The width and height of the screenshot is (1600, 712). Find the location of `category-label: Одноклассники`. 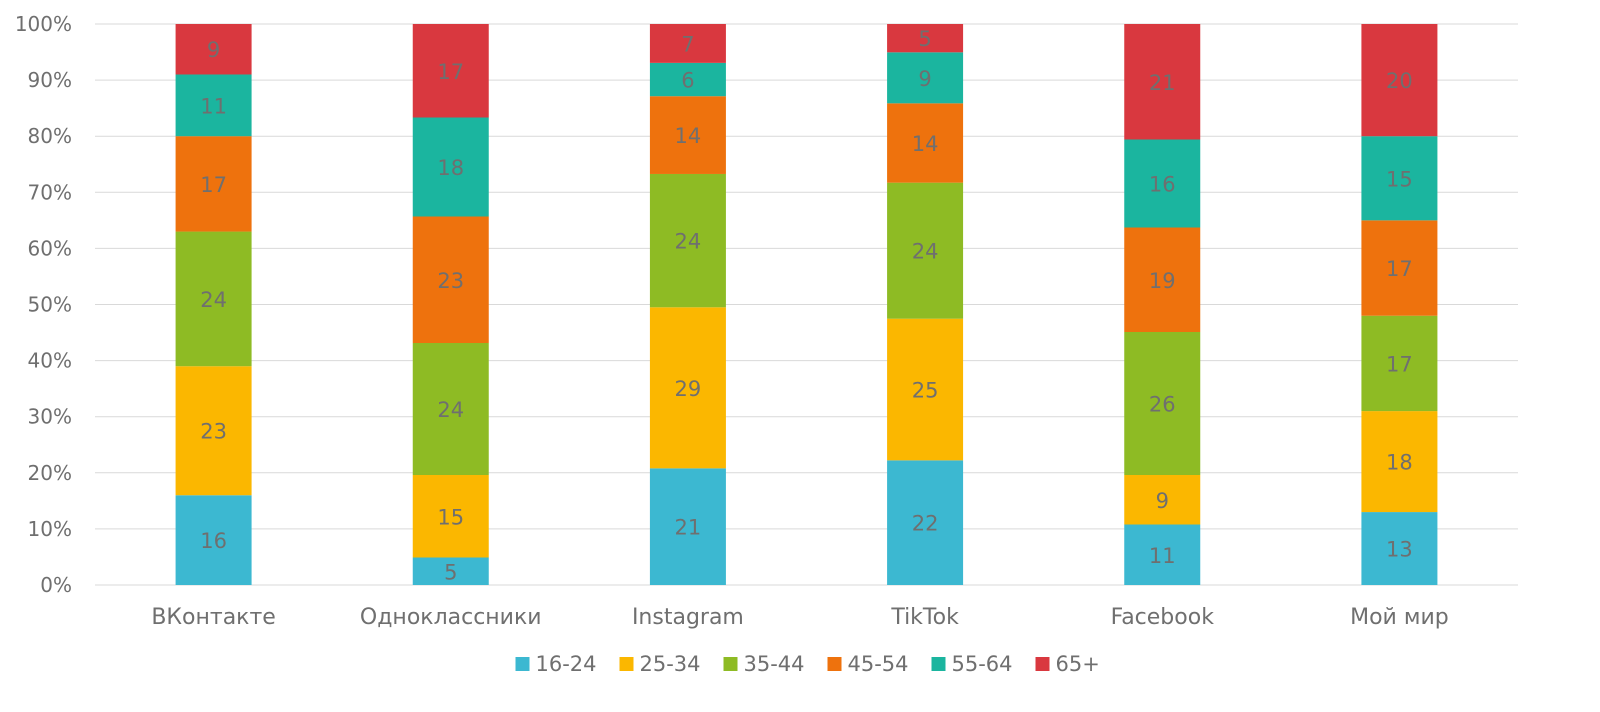

category-label: Одноклассники is located at coordinates (451, 617).